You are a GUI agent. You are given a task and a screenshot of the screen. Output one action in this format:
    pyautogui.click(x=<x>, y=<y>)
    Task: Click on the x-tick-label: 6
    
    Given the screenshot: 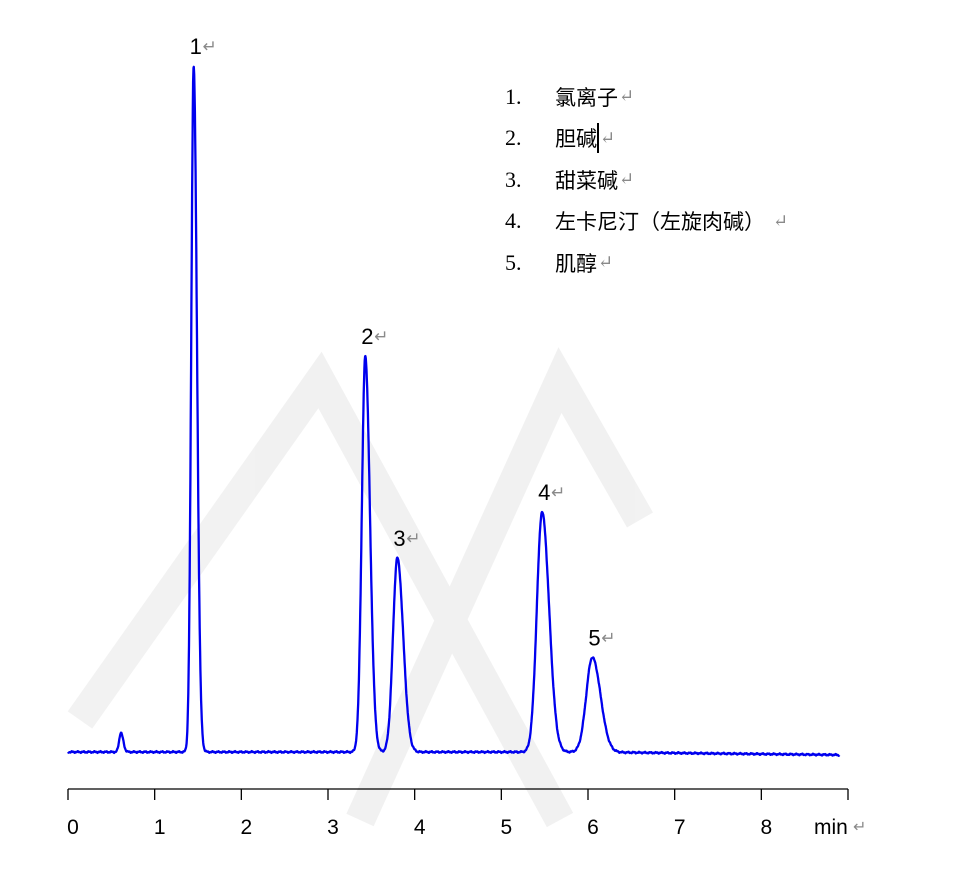 What is the action you would take?
    pyautogui.click(x=593, y=827)
    